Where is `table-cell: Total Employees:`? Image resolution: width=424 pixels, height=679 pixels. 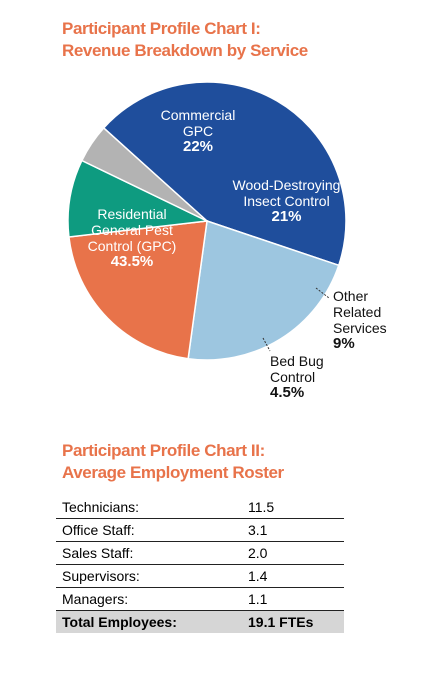 table-cell: Total Employees: is located at coordinates (149, 621).